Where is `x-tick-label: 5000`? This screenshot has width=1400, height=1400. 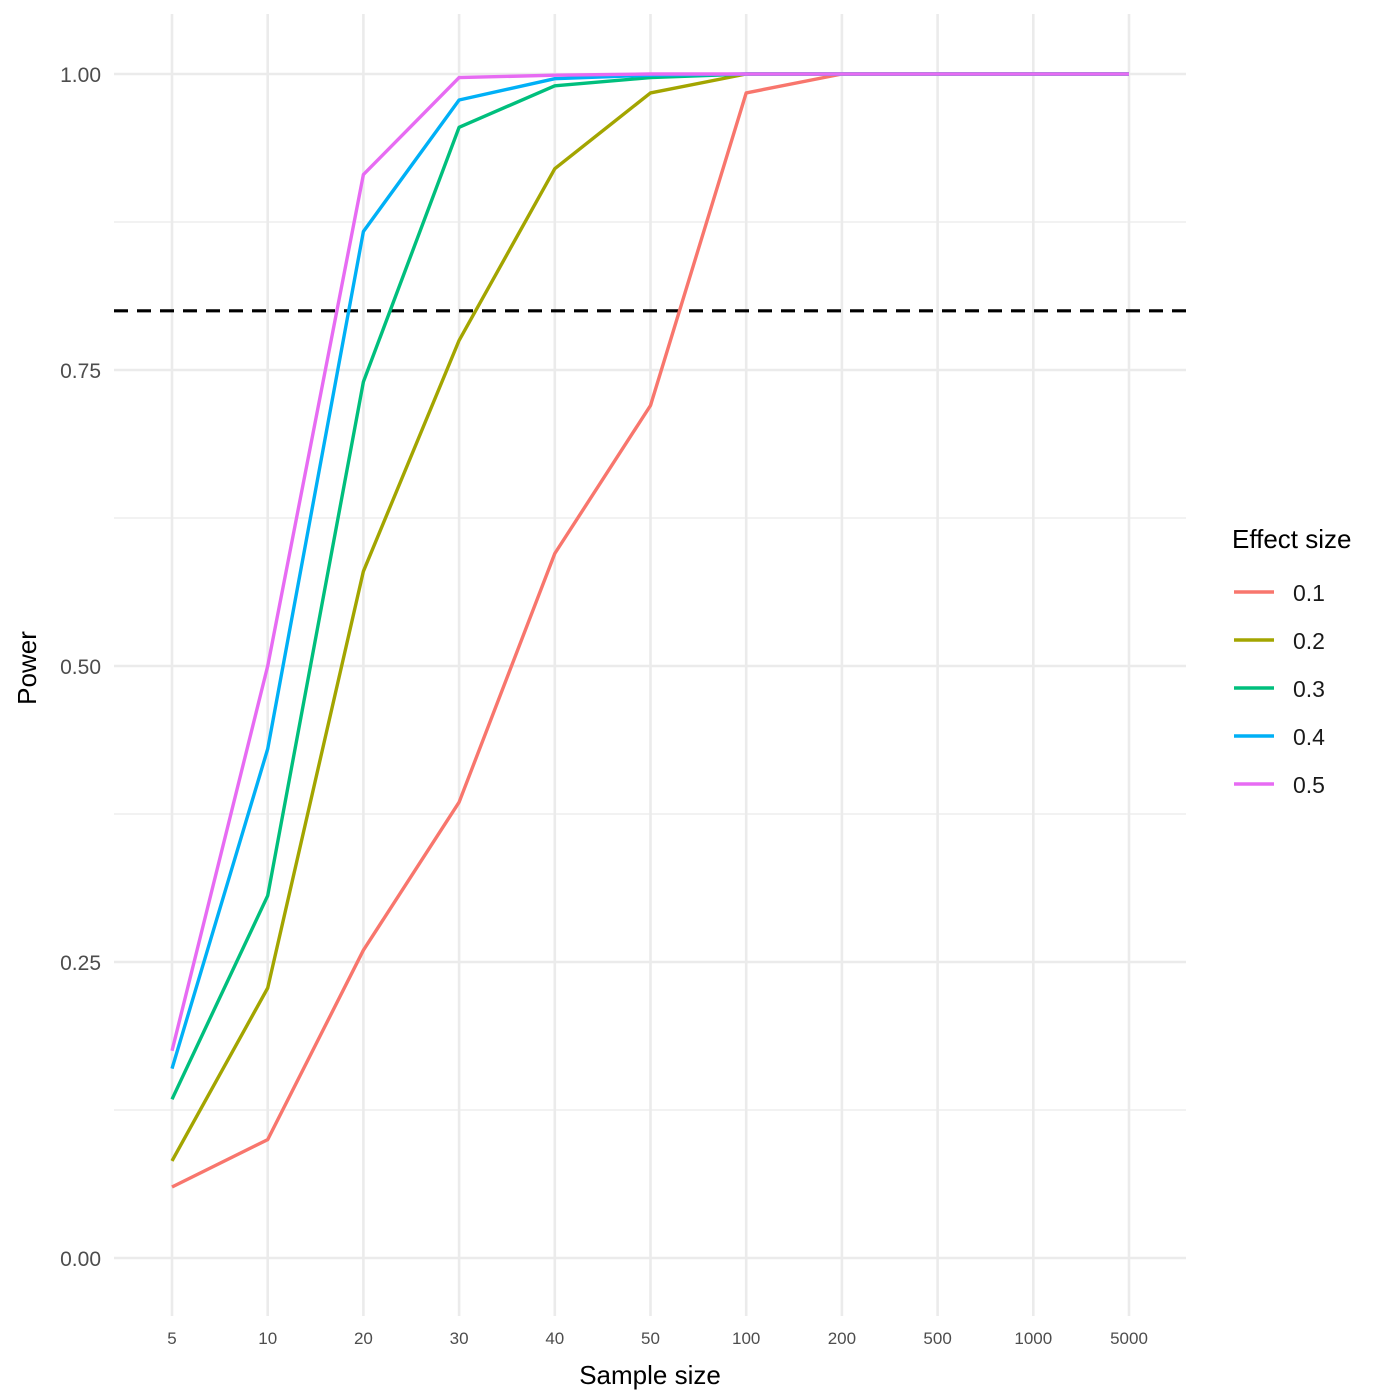 x-tick-label: 5000 is located at coordinates (1129, 1338).